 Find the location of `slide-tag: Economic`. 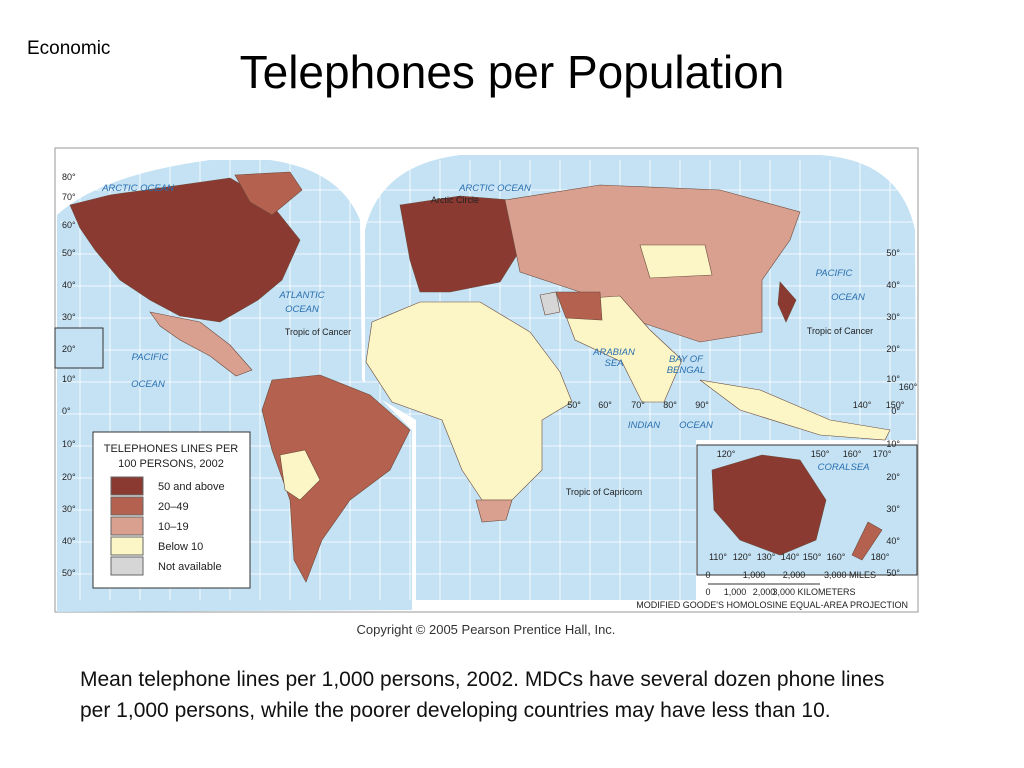

slide-tag: Economic is located at coordinates (68, 48).